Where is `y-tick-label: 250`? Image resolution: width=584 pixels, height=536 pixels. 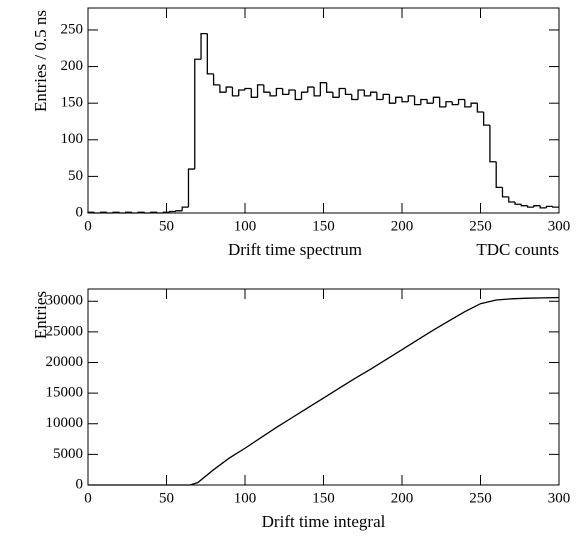 y-tick-label: 250 is located at coordinates (72, 29).